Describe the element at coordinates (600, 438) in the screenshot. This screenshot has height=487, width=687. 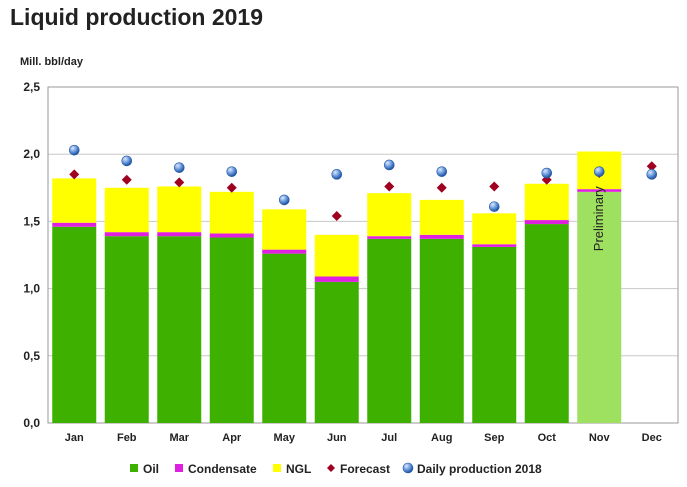
I see `x-tick-label: Nov` at that location.